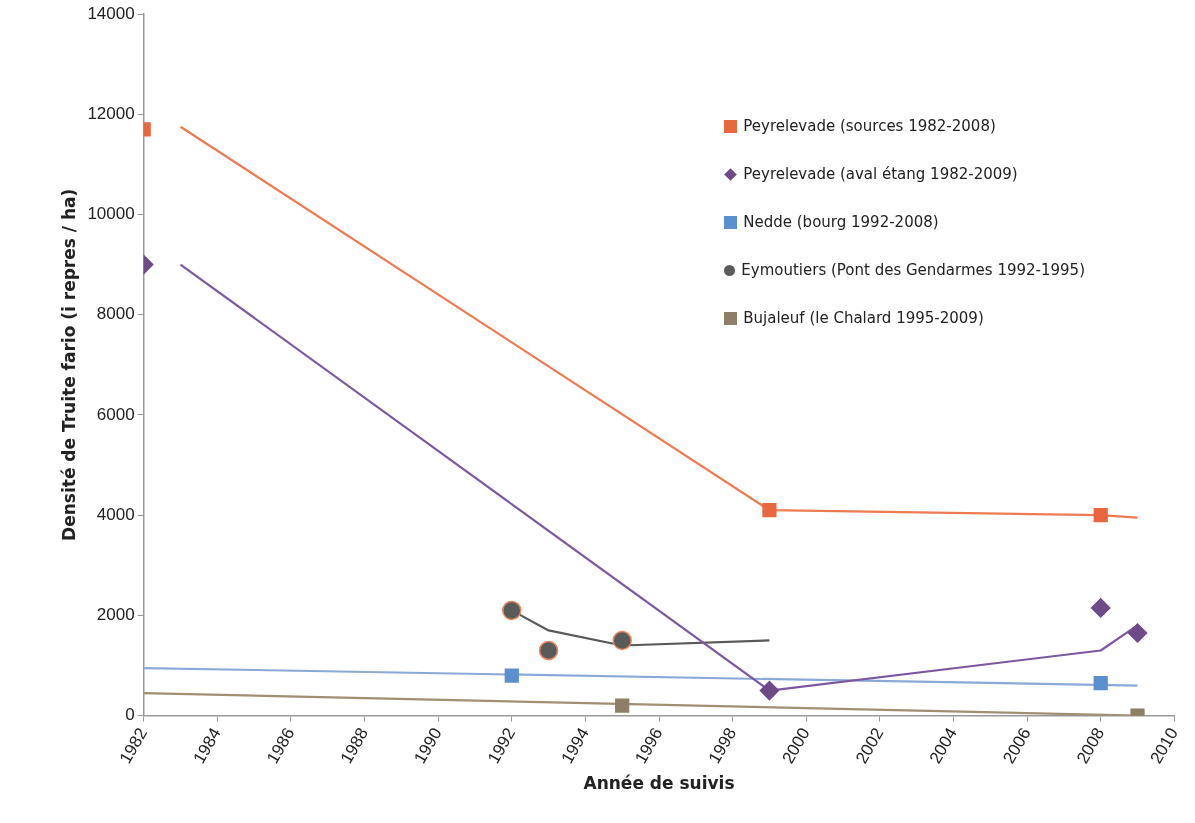  I want to click on x-axis-title: Année de suivis, so click(659, 783).